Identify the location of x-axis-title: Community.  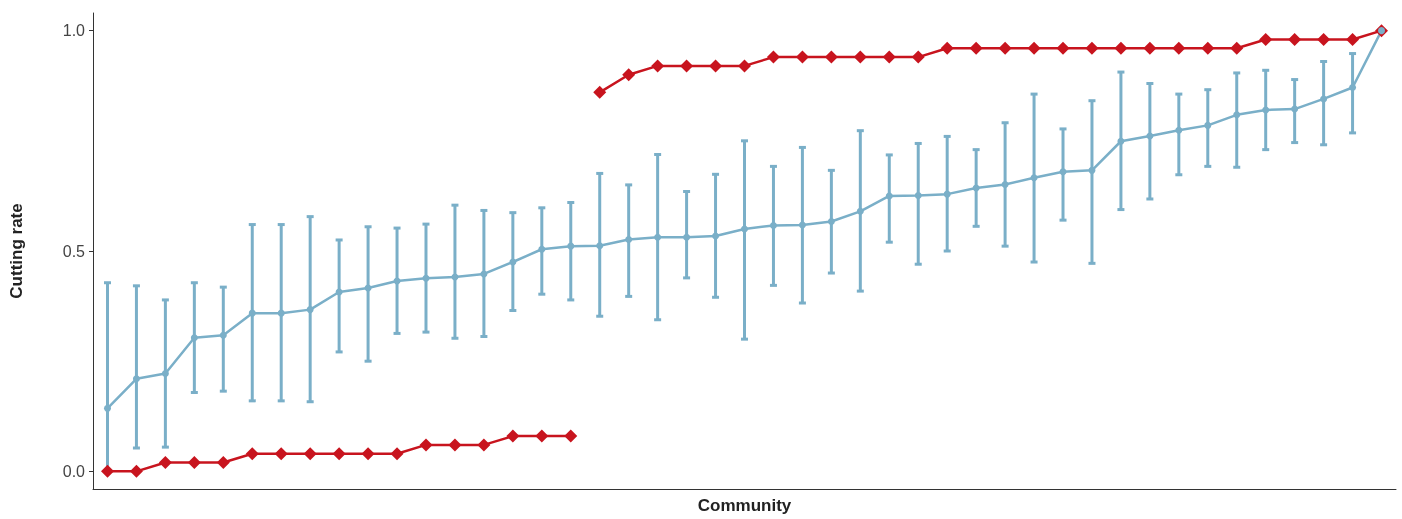
(744, 505).